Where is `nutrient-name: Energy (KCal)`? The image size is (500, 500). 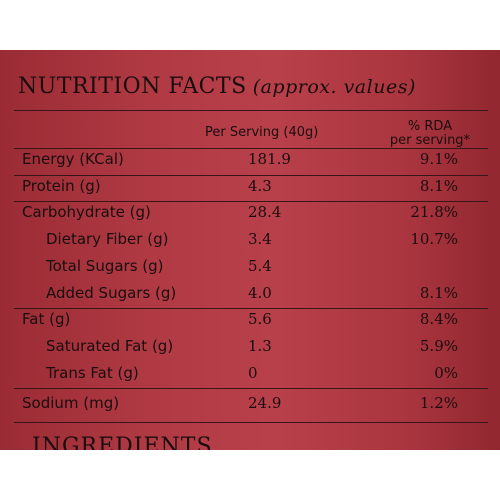 nutrient-name: Energy (KCal) is located at coordinates (73, 159).